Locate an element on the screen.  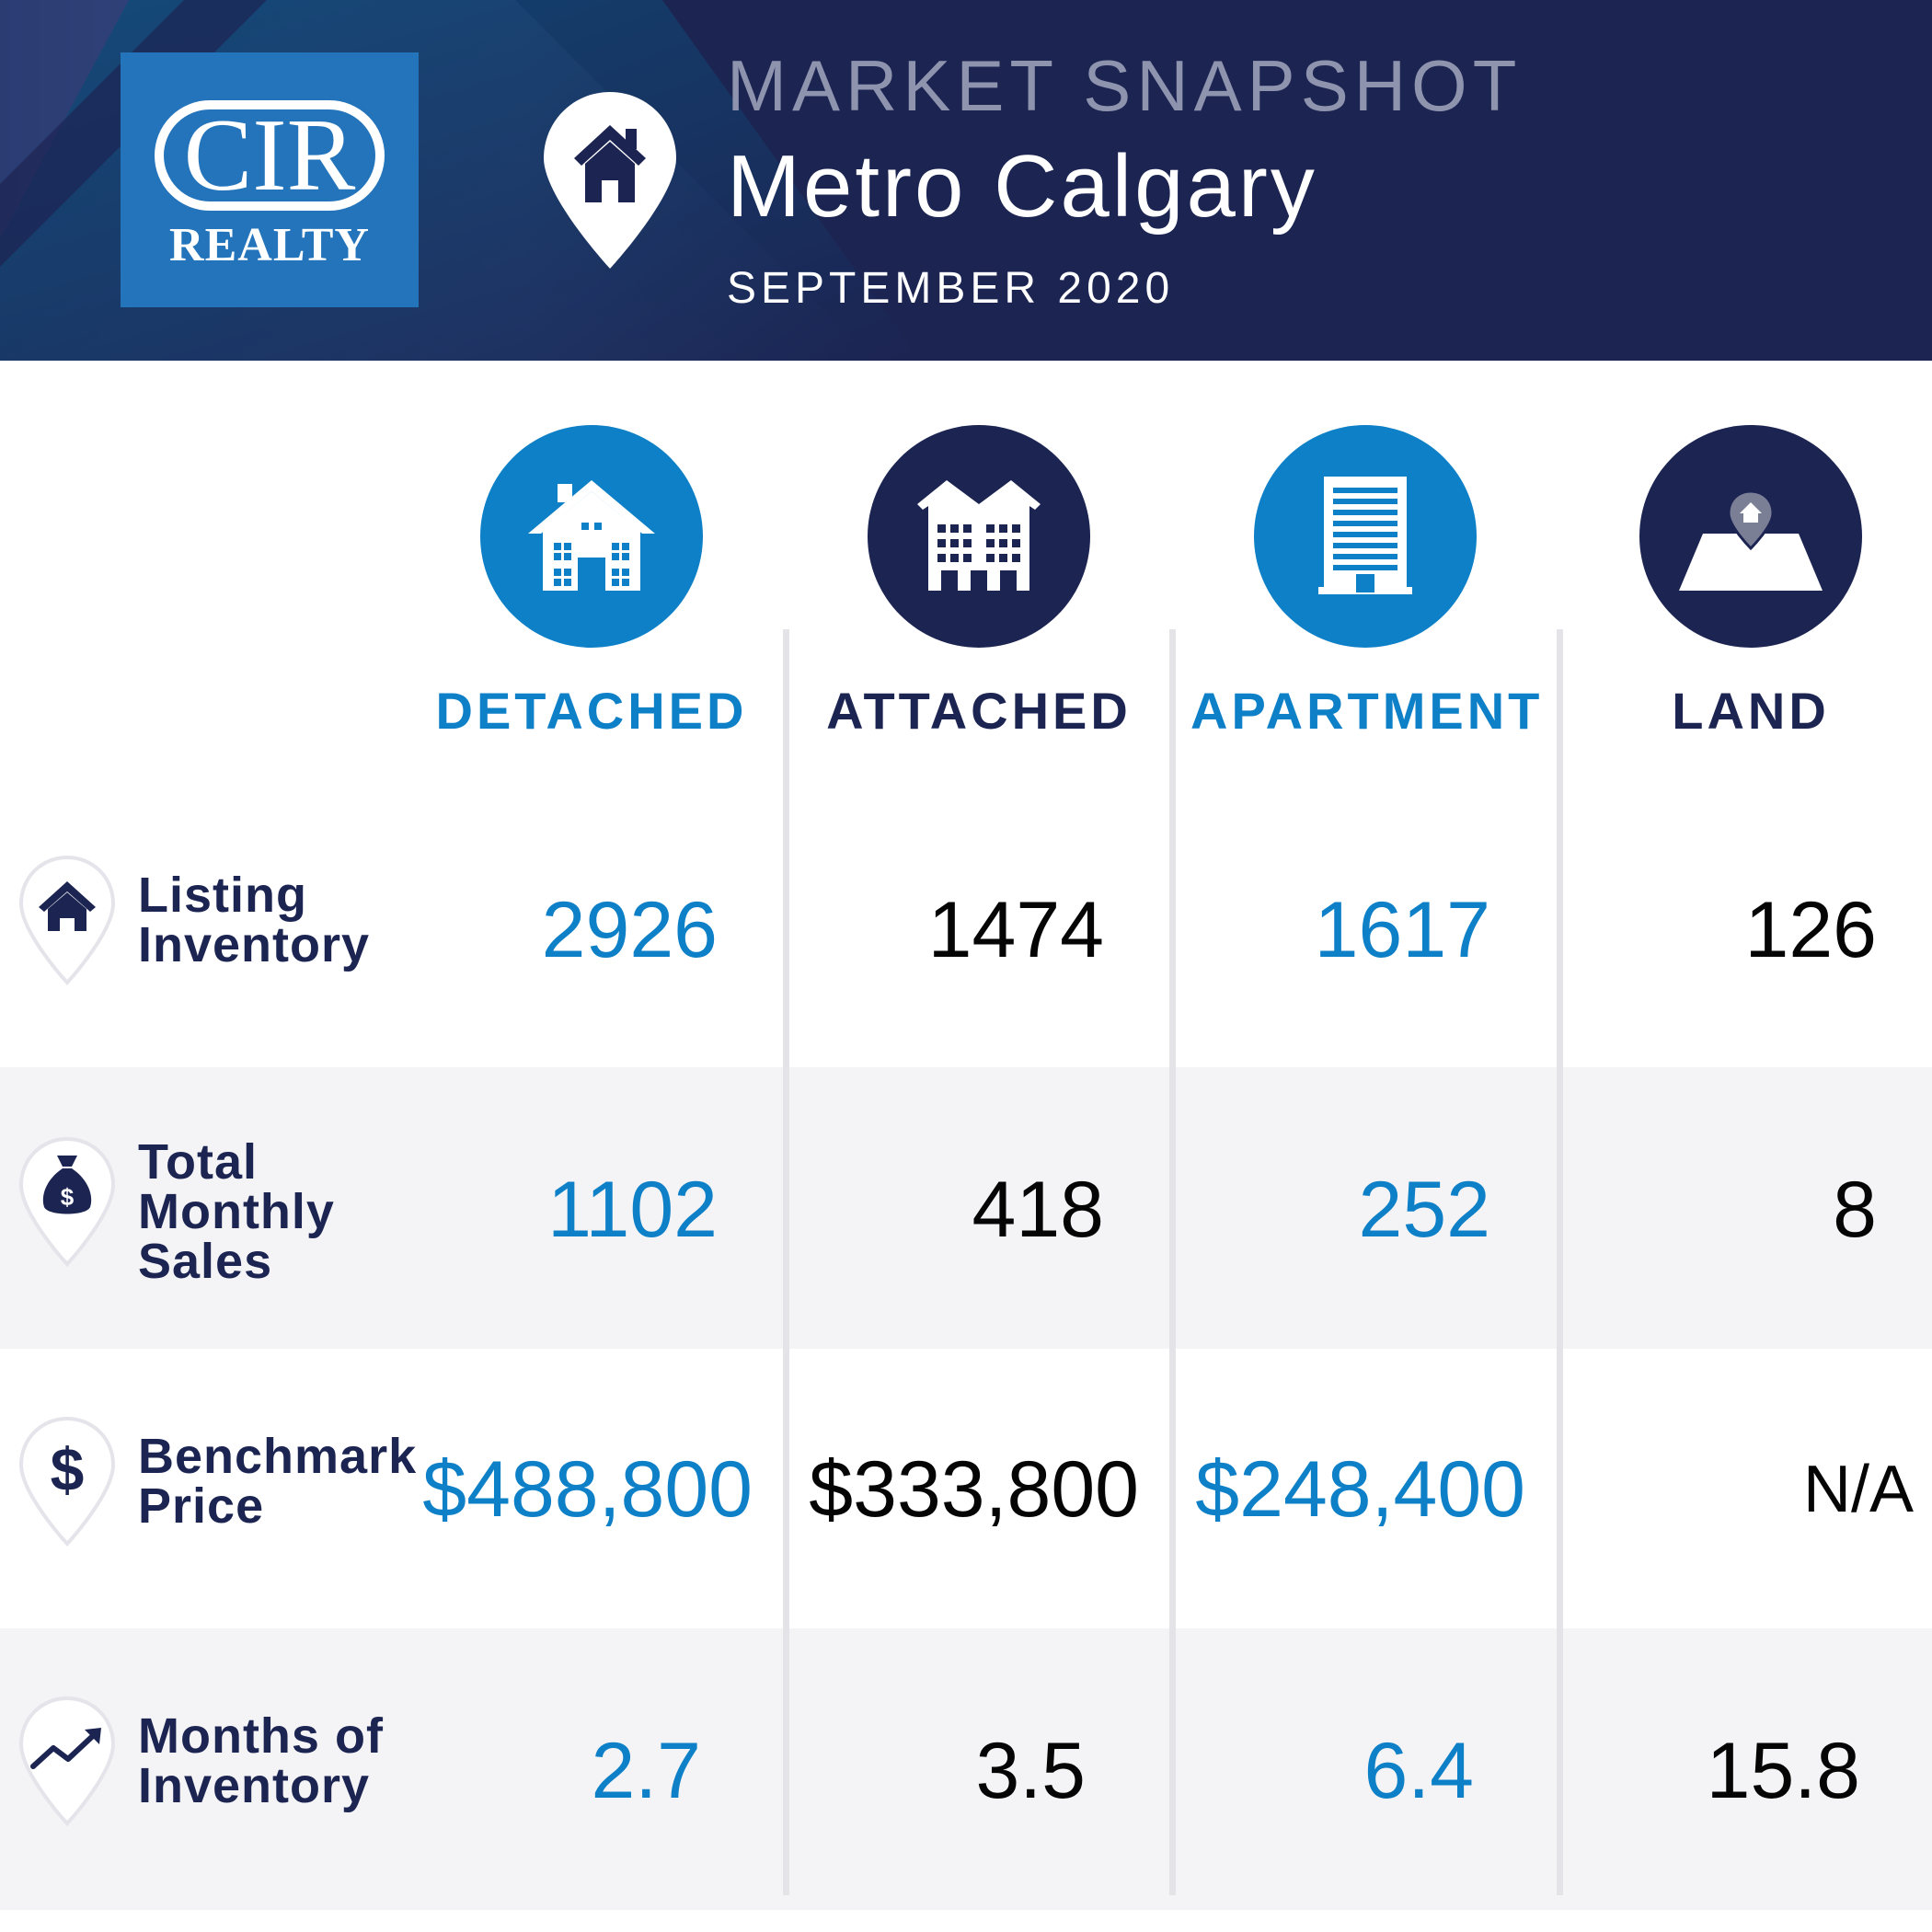
months-inventory-detached: 2.7 is located at coordinates (646, 1771).